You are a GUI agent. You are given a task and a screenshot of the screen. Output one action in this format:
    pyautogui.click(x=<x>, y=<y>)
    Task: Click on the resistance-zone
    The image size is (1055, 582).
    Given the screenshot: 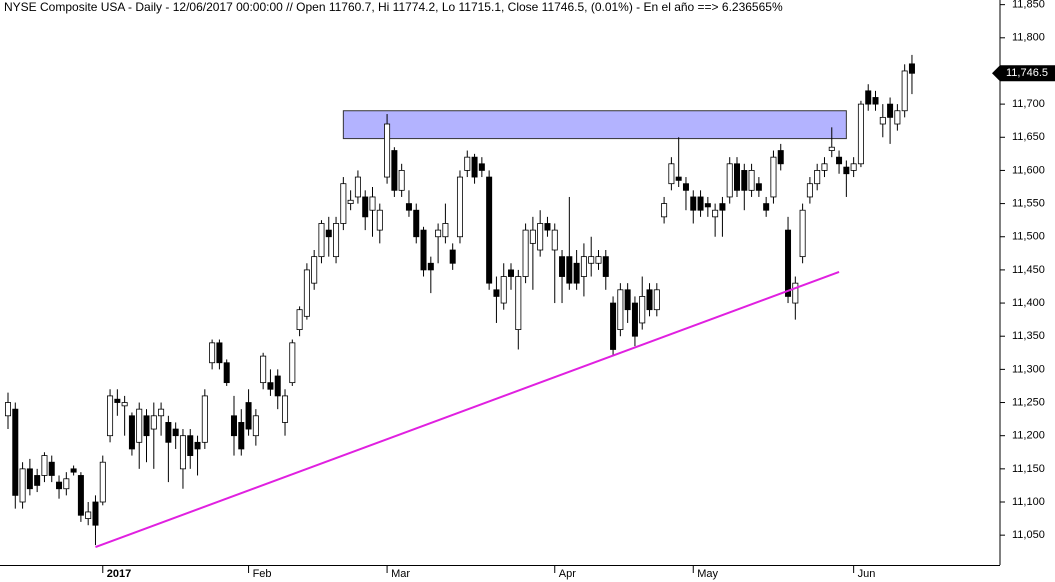 What is the action you would take?
    pyautogui.click(x=594, y=125)
    